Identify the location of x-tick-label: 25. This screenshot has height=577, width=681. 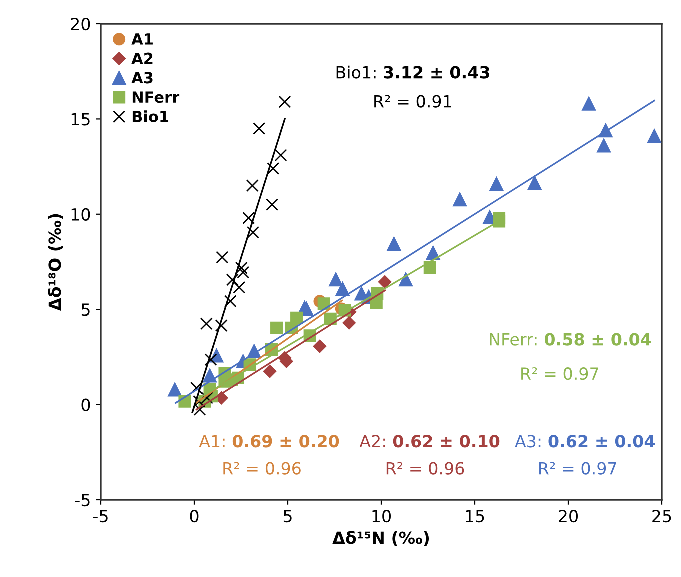
(662, 516).